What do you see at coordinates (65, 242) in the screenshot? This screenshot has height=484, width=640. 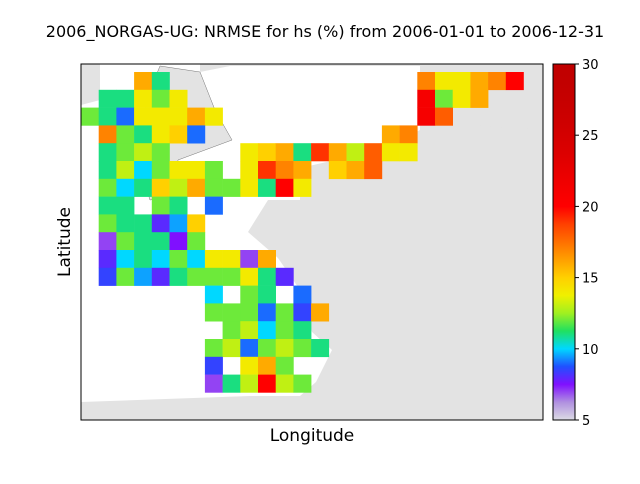 I see `y-axis-label: Latitude` at bounding box center [65, 242].